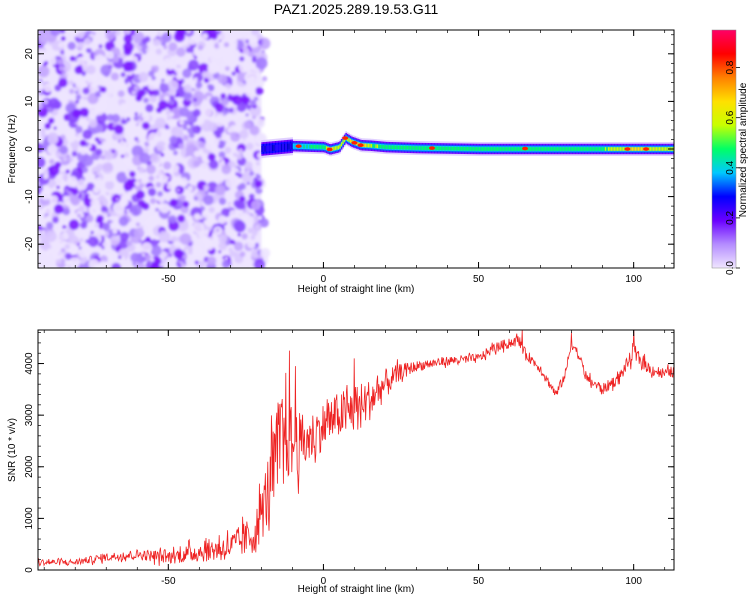  Describe the element at coordinates (29, 101) in the screenshot. I see `y-tick-label: 10` at that location.